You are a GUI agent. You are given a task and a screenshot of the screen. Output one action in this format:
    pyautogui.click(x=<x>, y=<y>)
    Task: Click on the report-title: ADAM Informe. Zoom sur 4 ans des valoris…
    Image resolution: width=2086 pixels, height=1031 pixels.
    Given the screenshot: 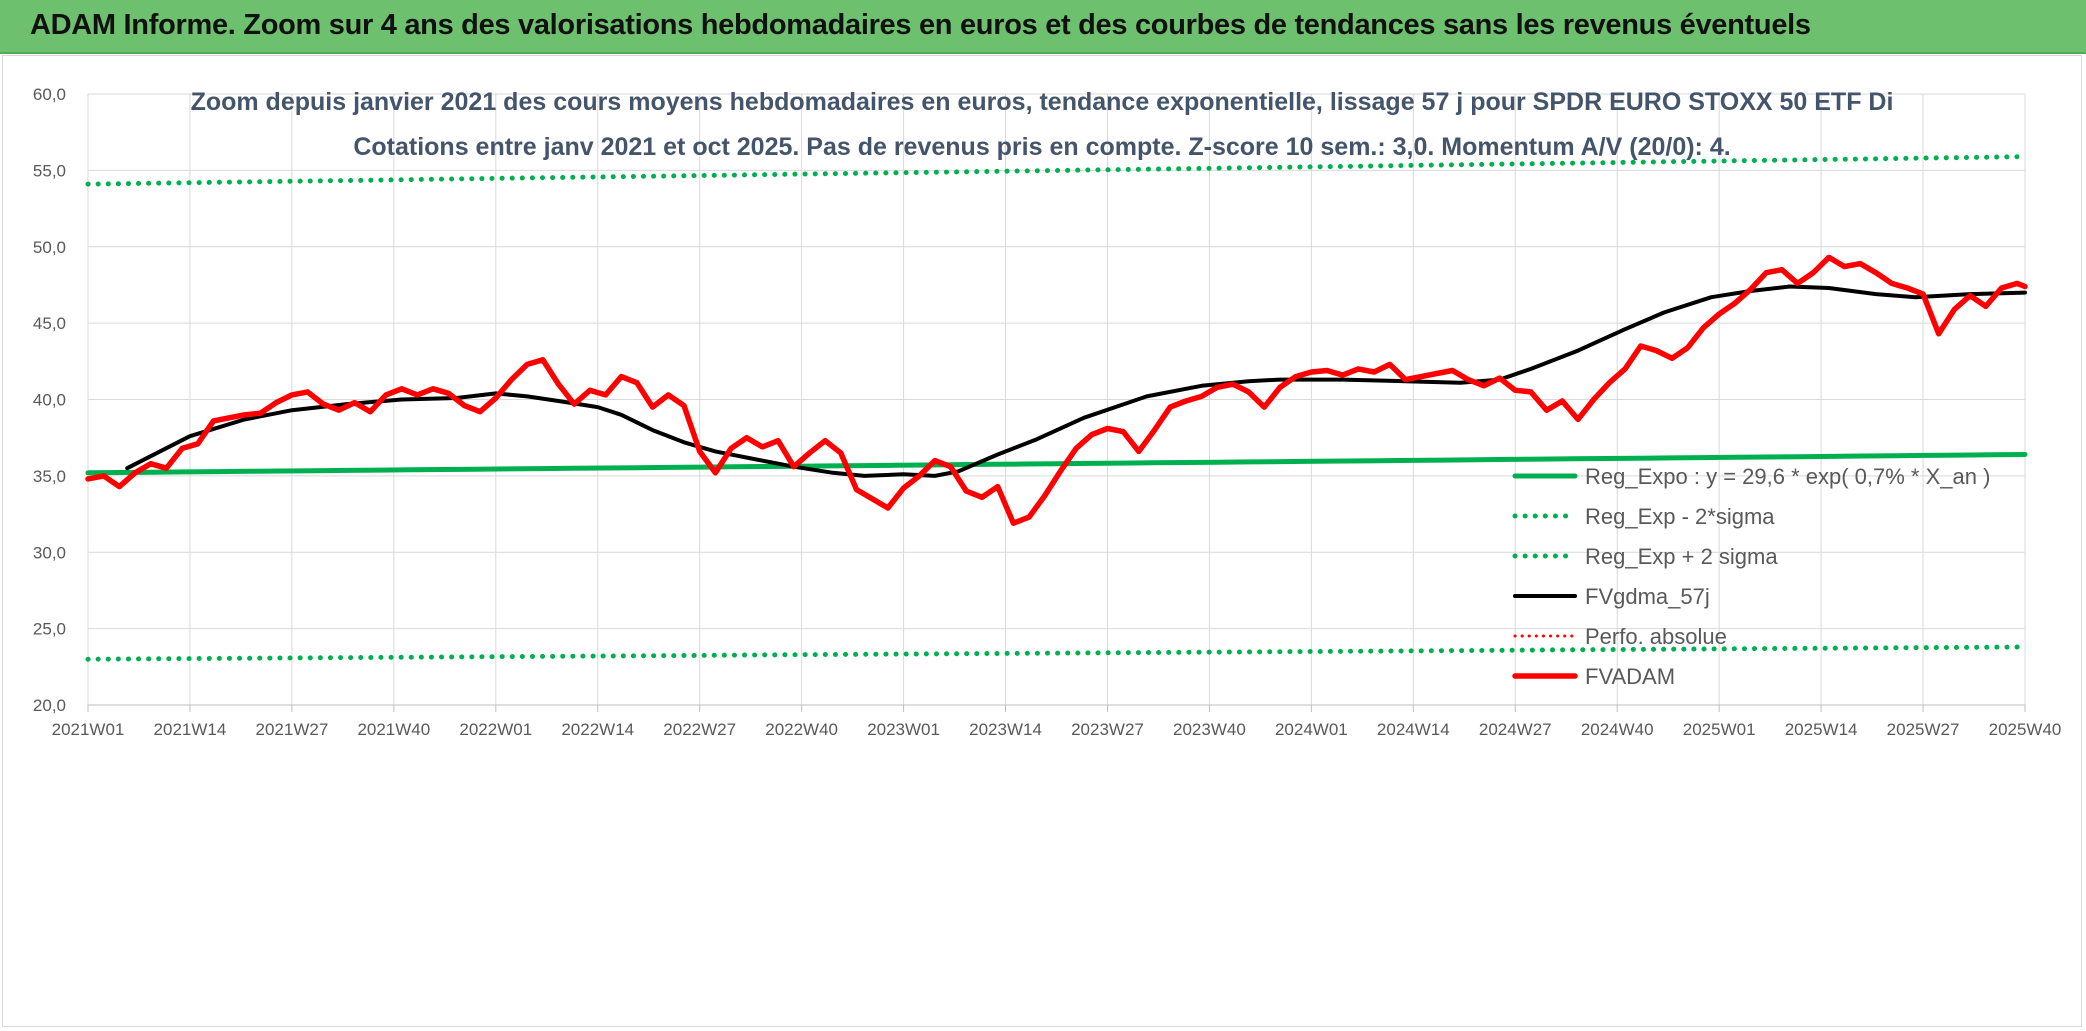 What is the action you would take?
    pyautogui.click(x=920, y=25)
    